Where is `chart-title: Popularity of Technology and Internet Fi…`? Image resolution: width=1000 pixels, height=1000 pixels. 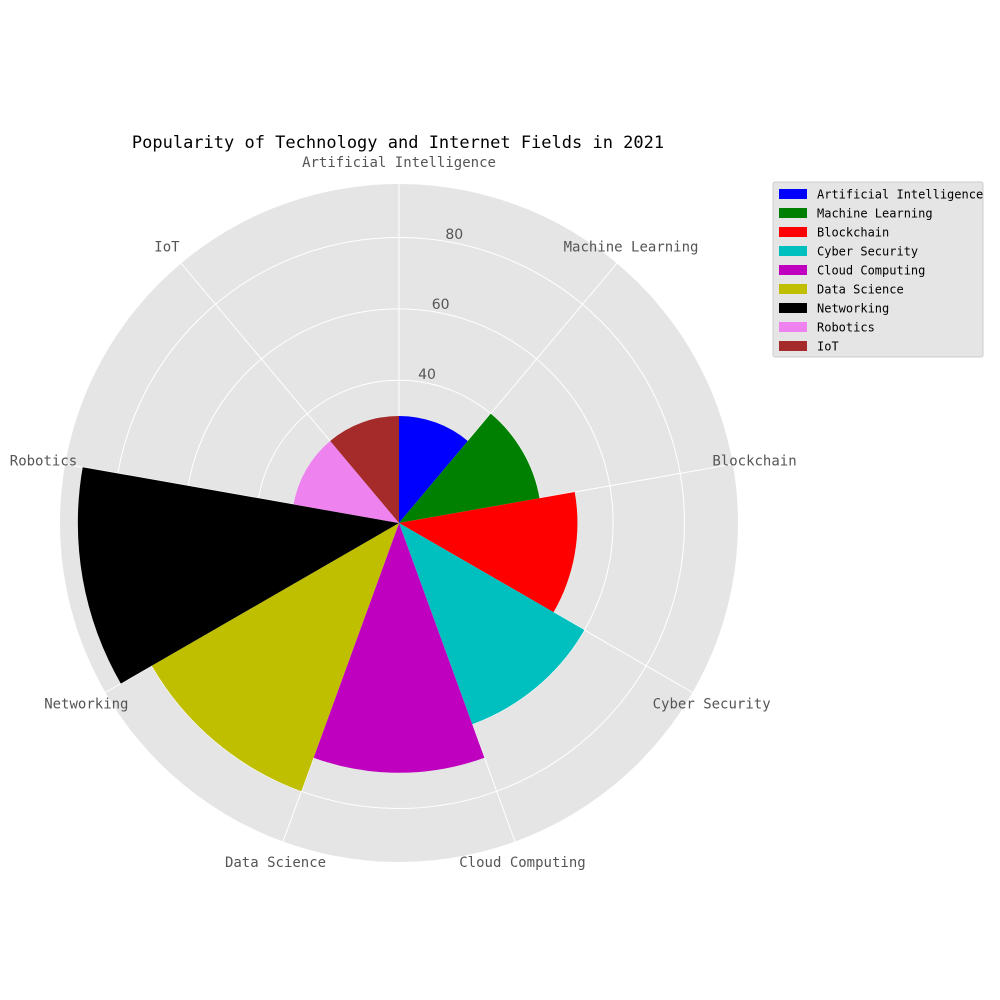 chart-title: Popularity of Technology and Internet Fi… is located at coordinates (398, 143).